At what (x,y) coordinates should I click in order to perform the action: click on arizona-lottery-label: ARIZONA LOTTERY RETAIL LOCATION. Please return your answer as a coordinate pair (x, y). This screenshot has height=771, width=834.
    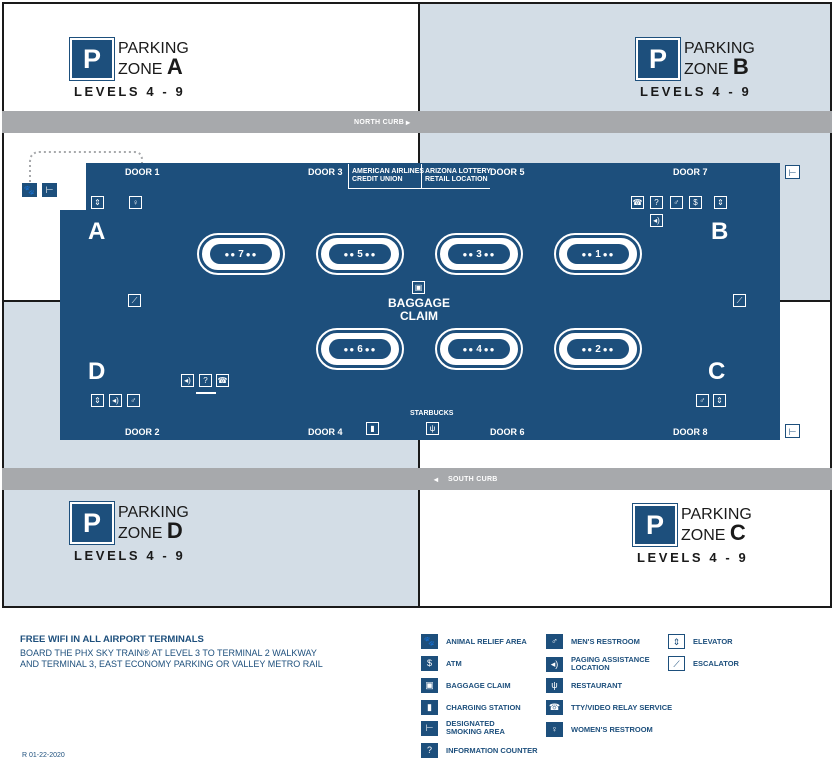
    Looking at the image, I should click on (458, 175).